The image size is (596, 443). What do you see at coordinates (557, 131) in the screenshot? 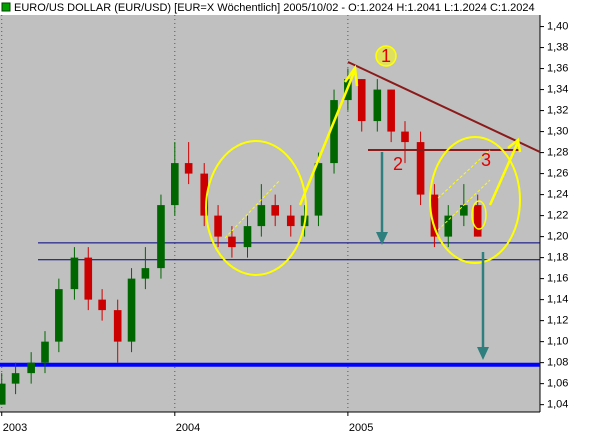
I see `y-tick-label: 1,30` at bounding box center [557, 131].